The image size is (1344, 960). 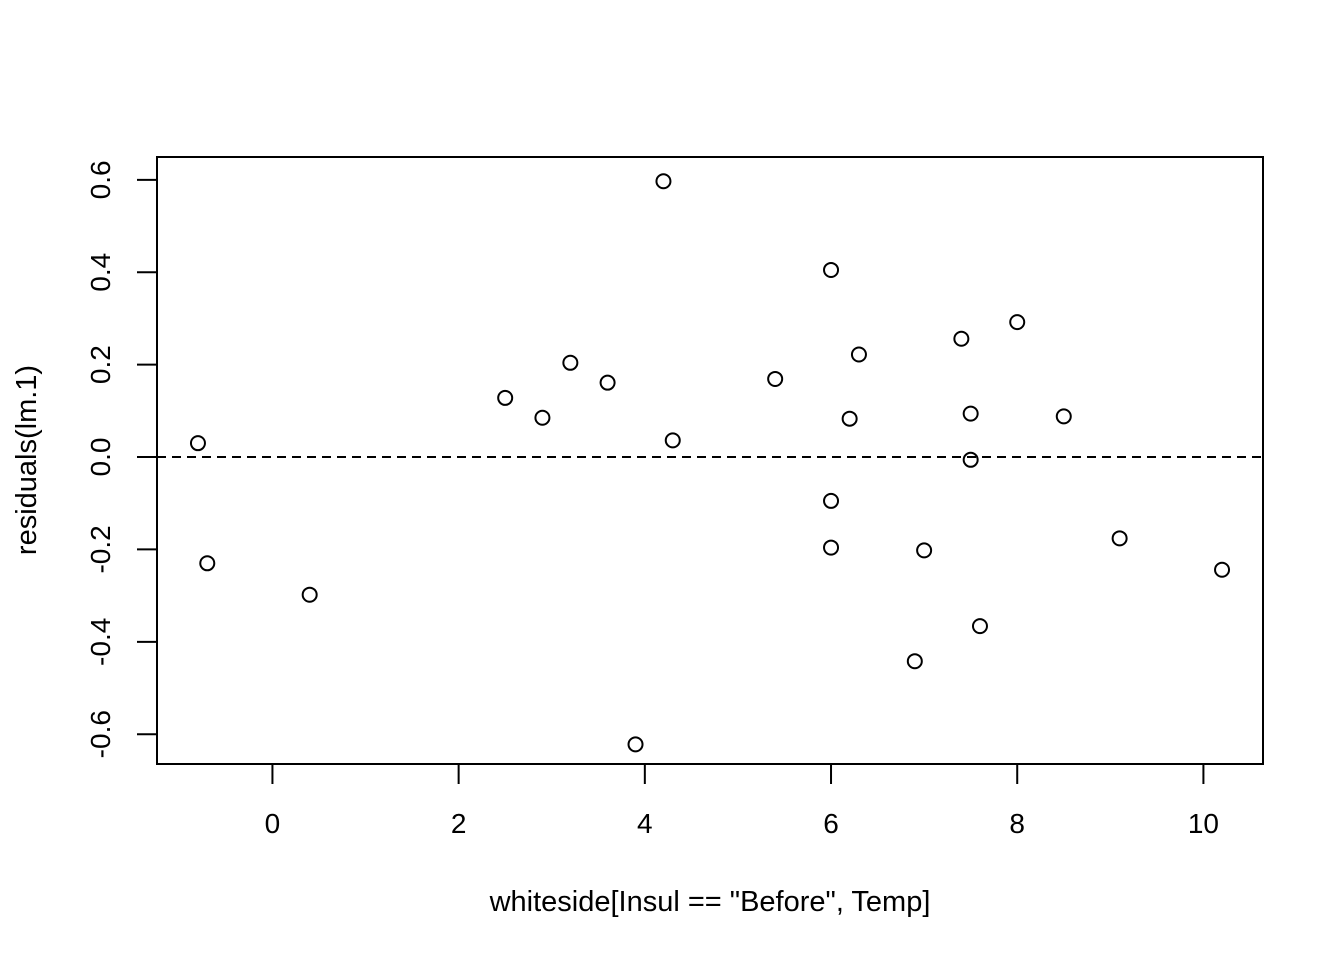 What do you see at coordinates (645, 823) in the screenshot?
I see `x-tick-label: 4` at bounding box center [645, 823].